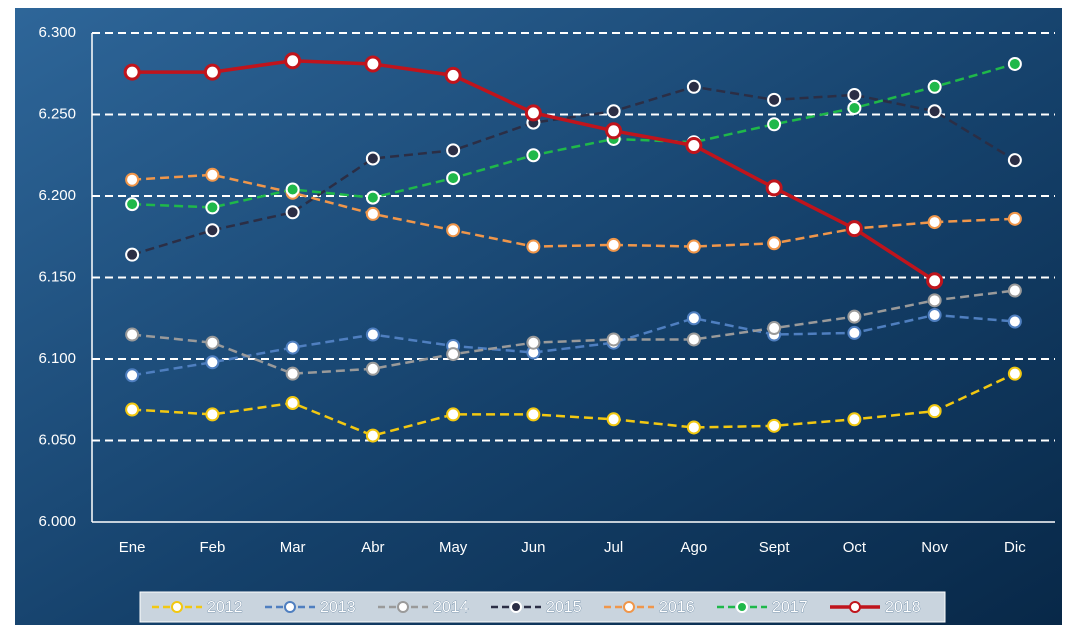  What do you see at coordinates (790, 607) in the screenshot?
I see `legend-text: 2017` at bounding box center [790, 607].